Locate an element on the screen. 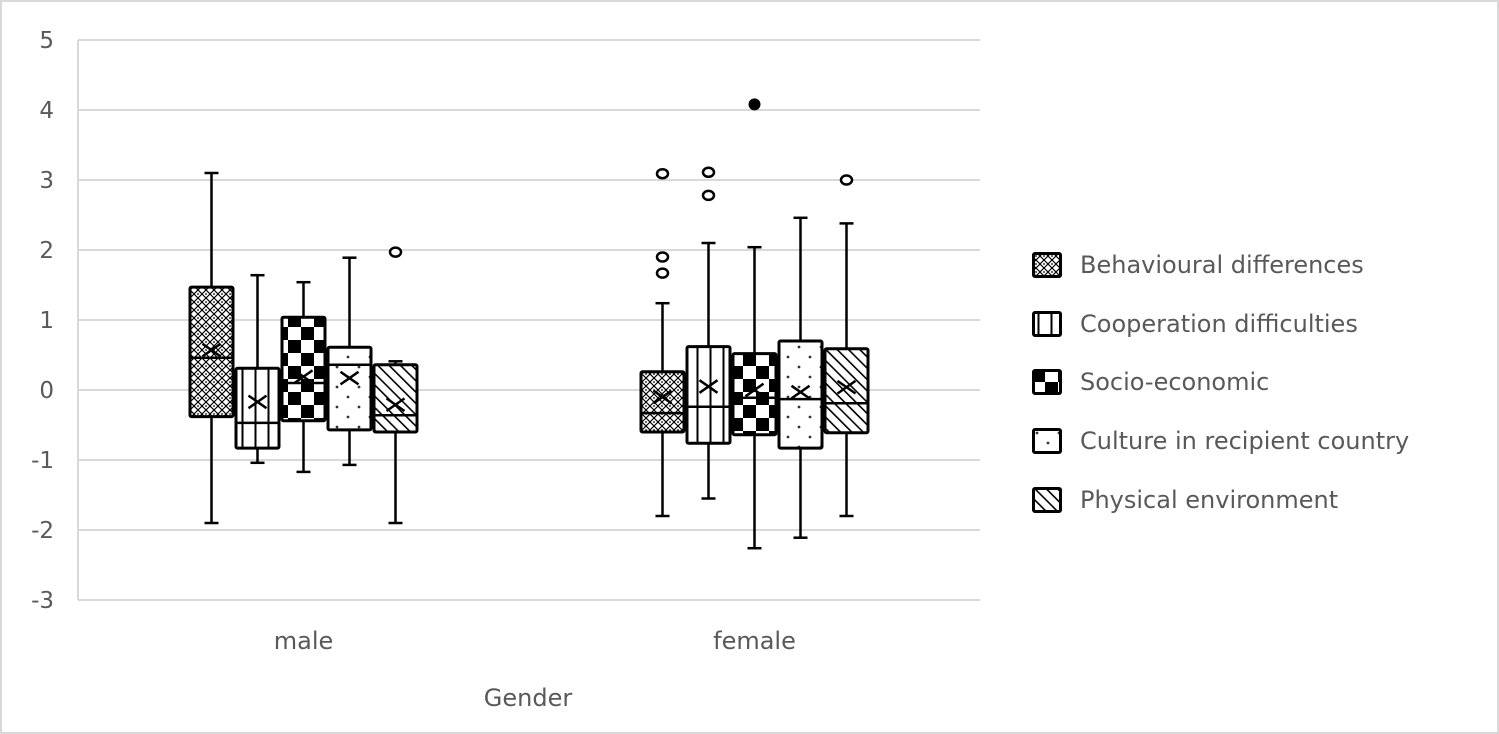 The height and width of the screenshot is (734, 1499). legend-item: Socio-economic is located at coordinates (1220, 382).